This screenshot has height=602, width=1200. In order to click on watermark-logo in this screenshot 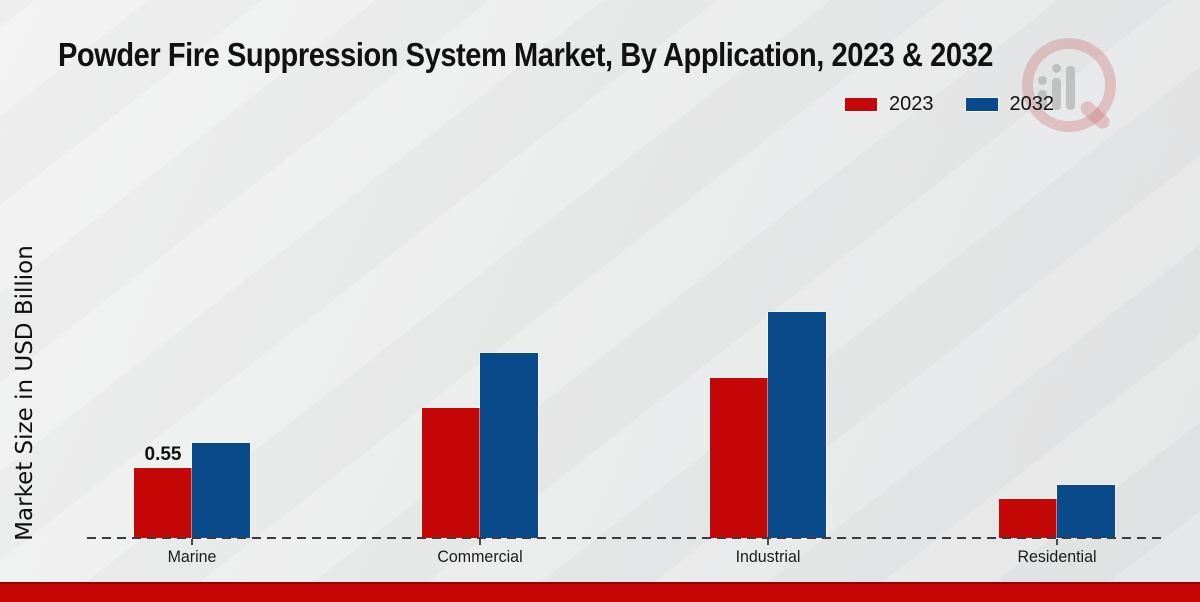, I will do `click(1067, 91)`.